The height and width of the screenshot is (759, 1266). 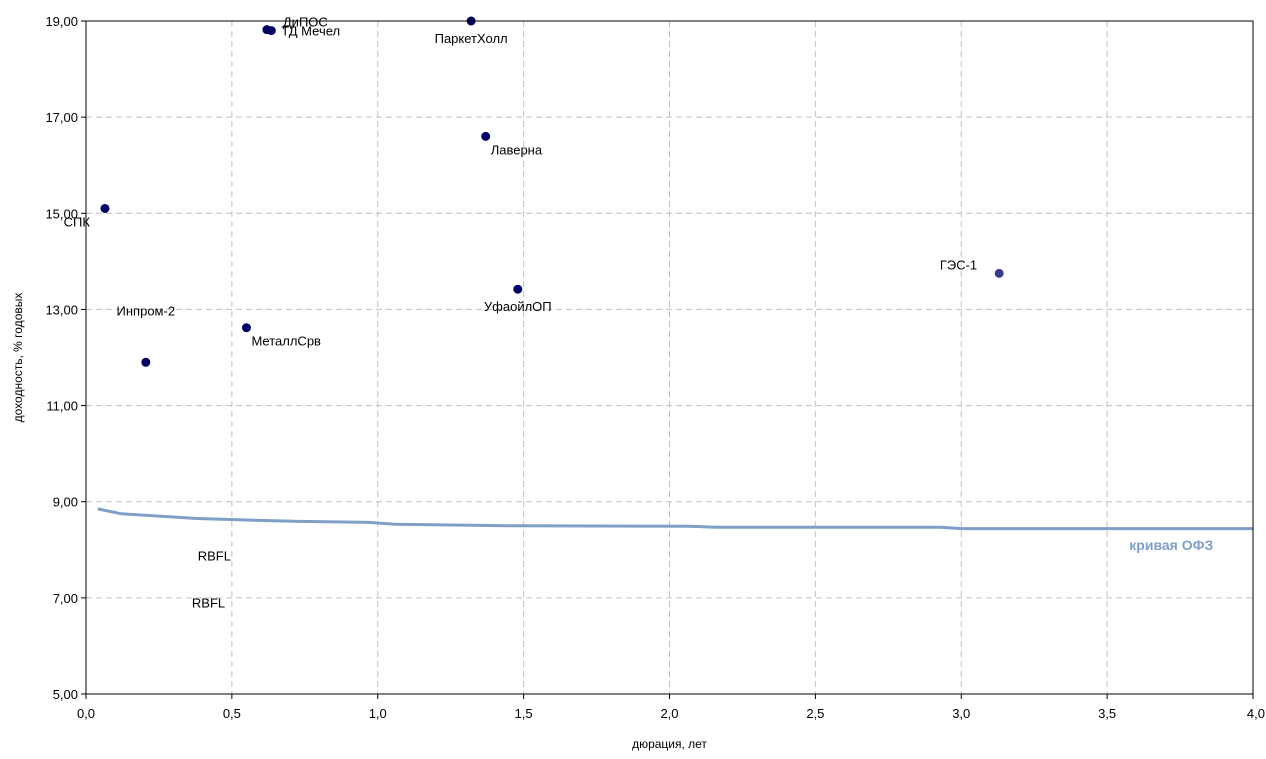 What do you see at coordinates (86, 713) in the screenshot?
I see `x-tick-label: 0,0` at bounding box center [86, 713].